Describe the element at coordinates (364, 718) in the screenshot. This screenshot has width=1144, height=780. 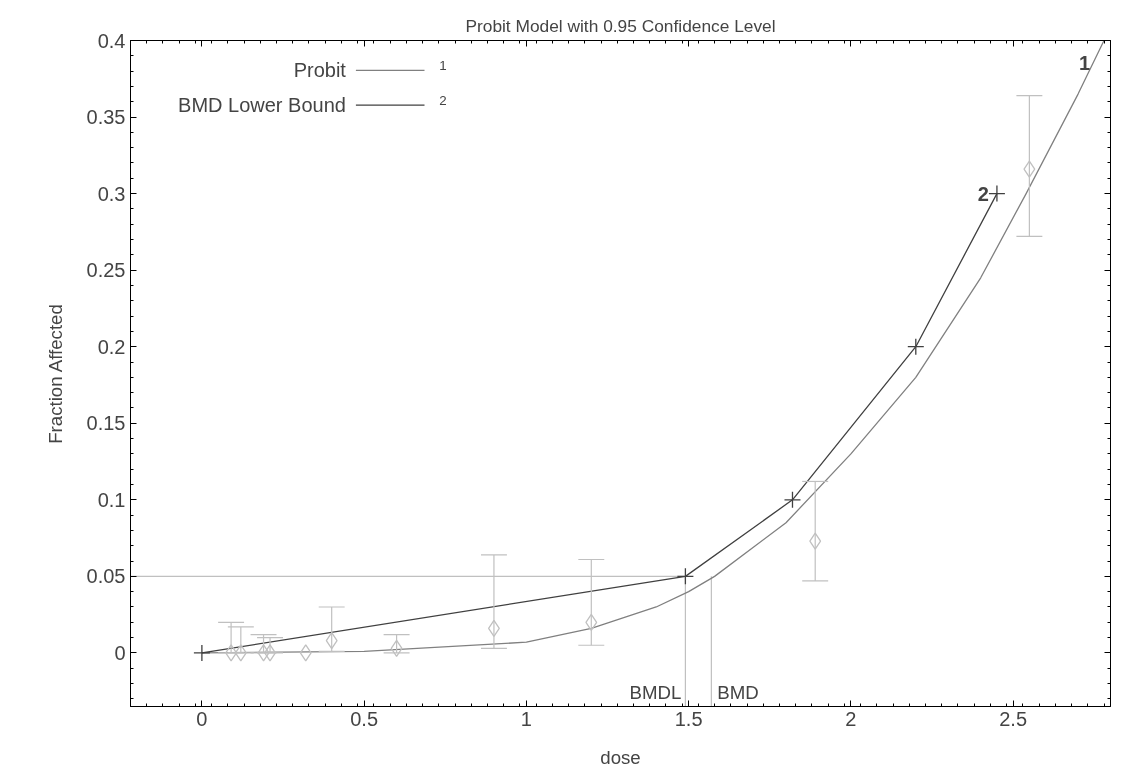
I see `x-tick-label: 0.5` at that location.